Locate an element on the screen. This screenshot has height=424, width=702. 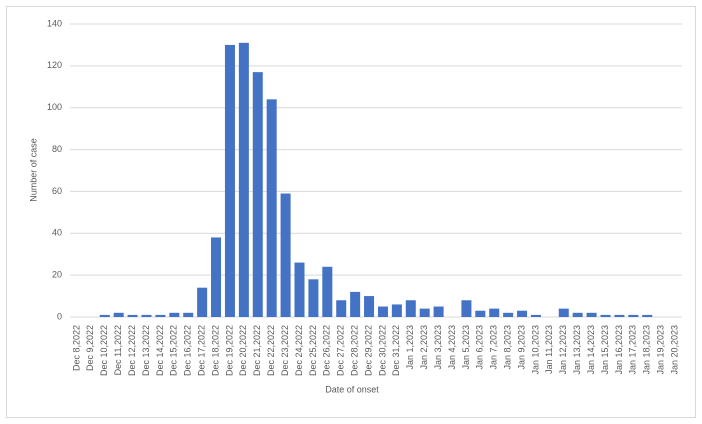
x-tick-label: Dec 10,2022 is located at coordinates (104, 350).